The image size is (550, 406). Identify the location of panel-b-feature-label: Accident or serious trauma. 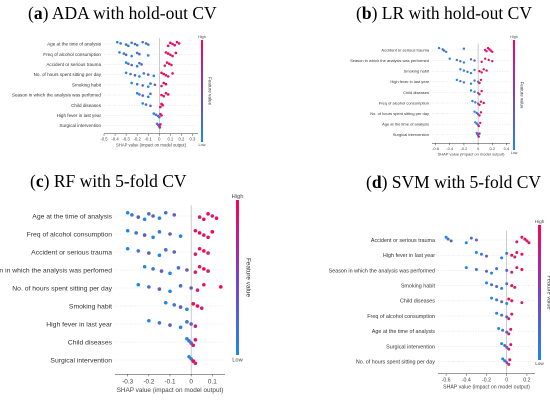
(405, 49).